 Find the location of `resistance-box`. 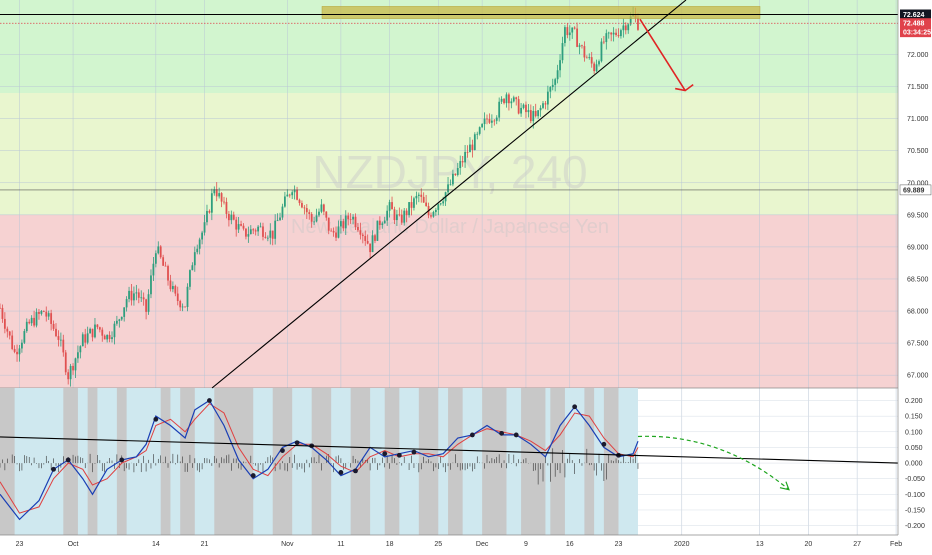

resistance-box is located at coordinates (541, 12).